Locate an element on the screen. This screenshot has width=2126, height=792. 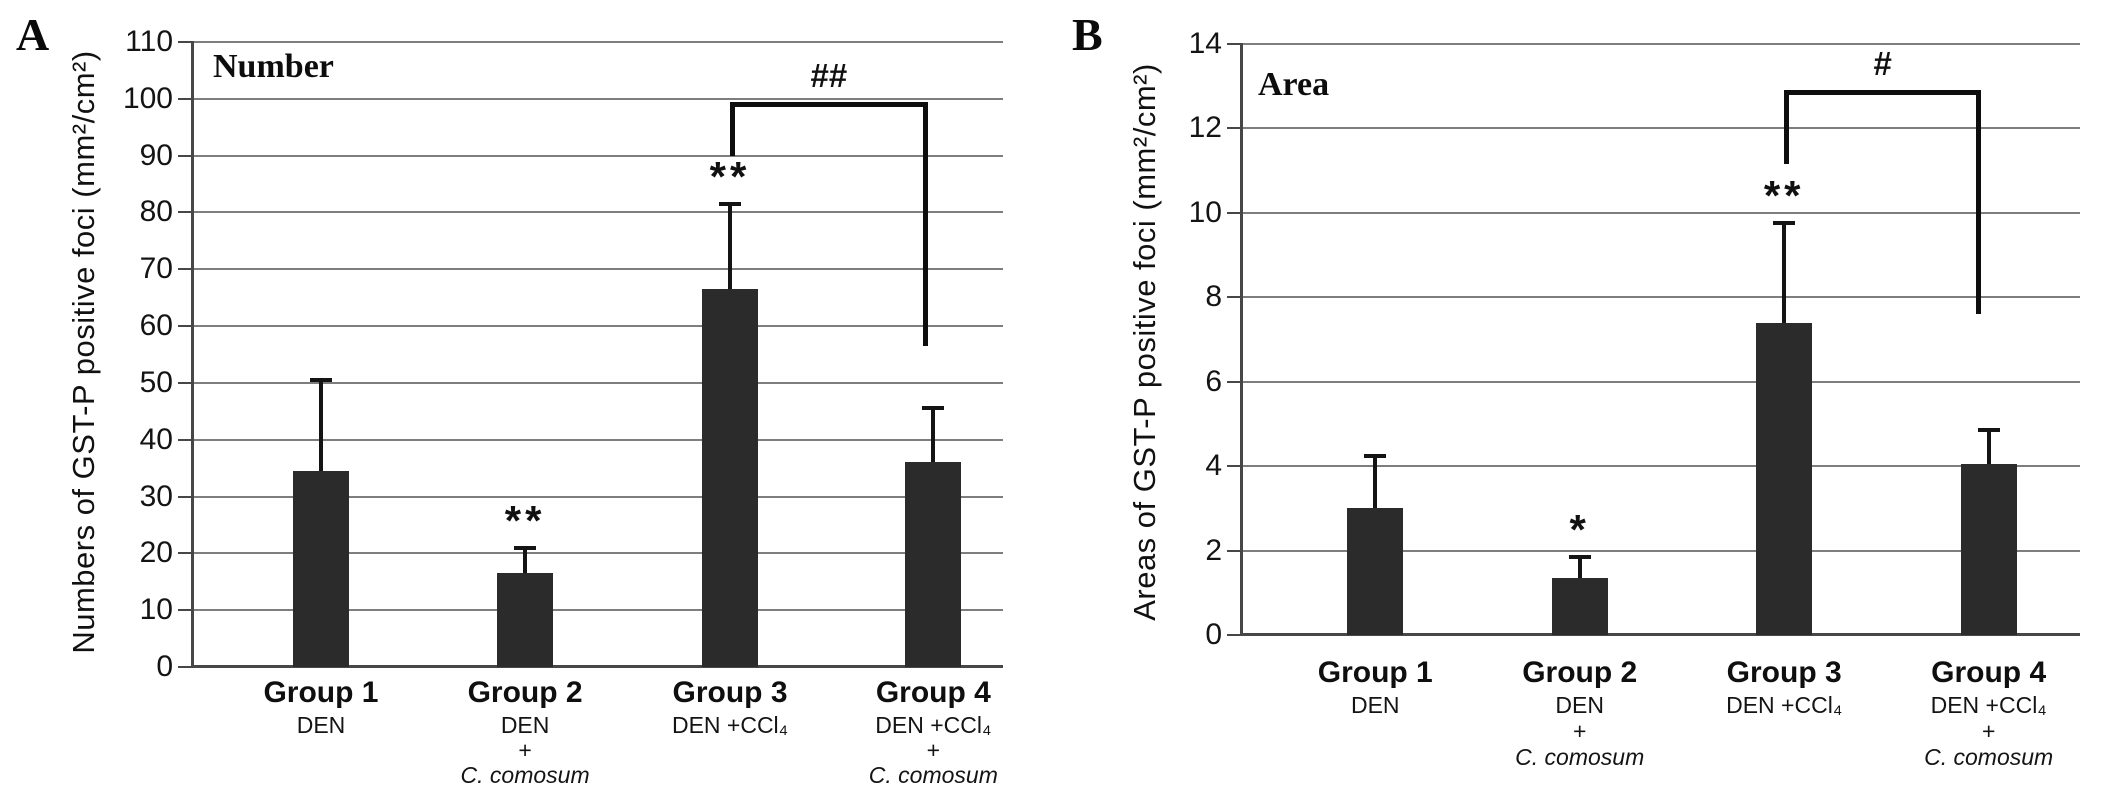
panel-a-inner-title: Number is located at coordinates (273, 66).